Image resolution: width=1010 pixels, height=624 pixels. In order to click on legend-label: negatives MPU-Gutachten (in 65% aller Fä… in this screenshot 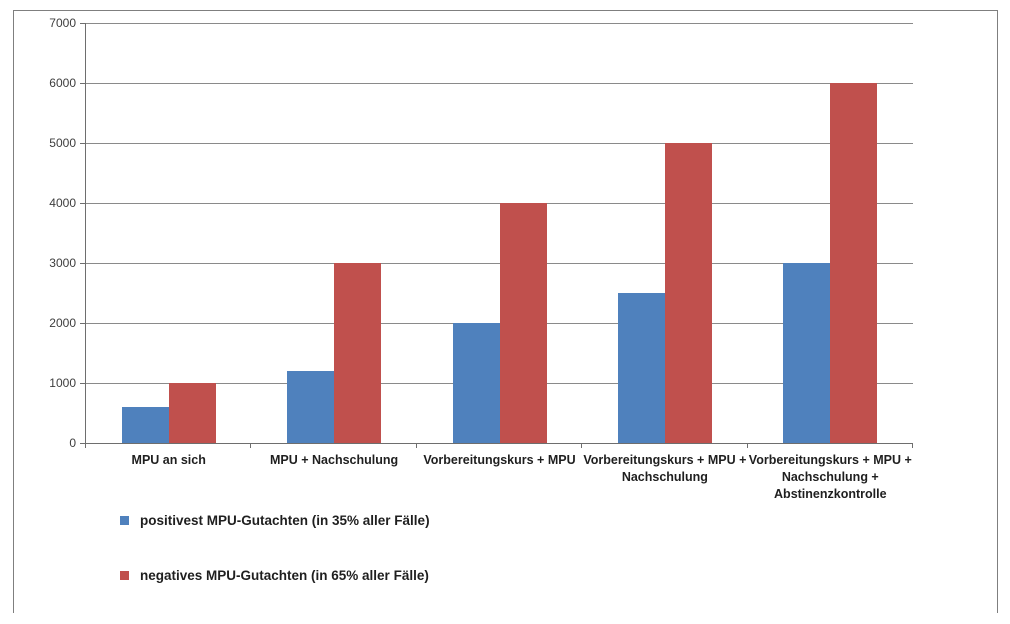, I will do `click(284, 575)`.